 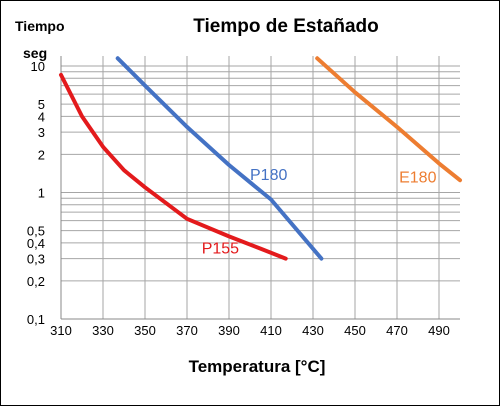 What do you see at coordinates (36, 259) in the screenshot?
I see `y-tick-label: 0,3` at bounding box center [36, 259].